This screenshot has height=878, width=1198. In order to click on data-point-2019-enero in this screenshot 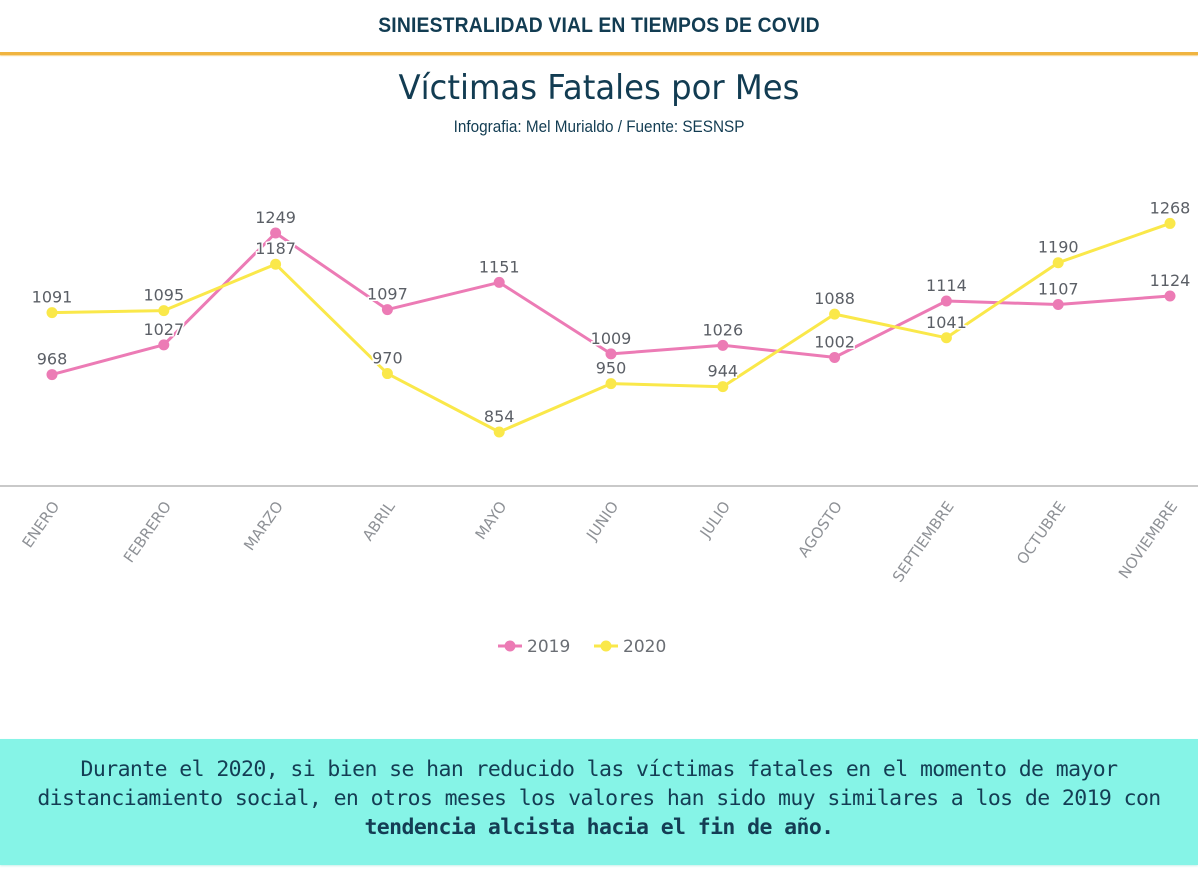, I will do `click(52, 375)`.